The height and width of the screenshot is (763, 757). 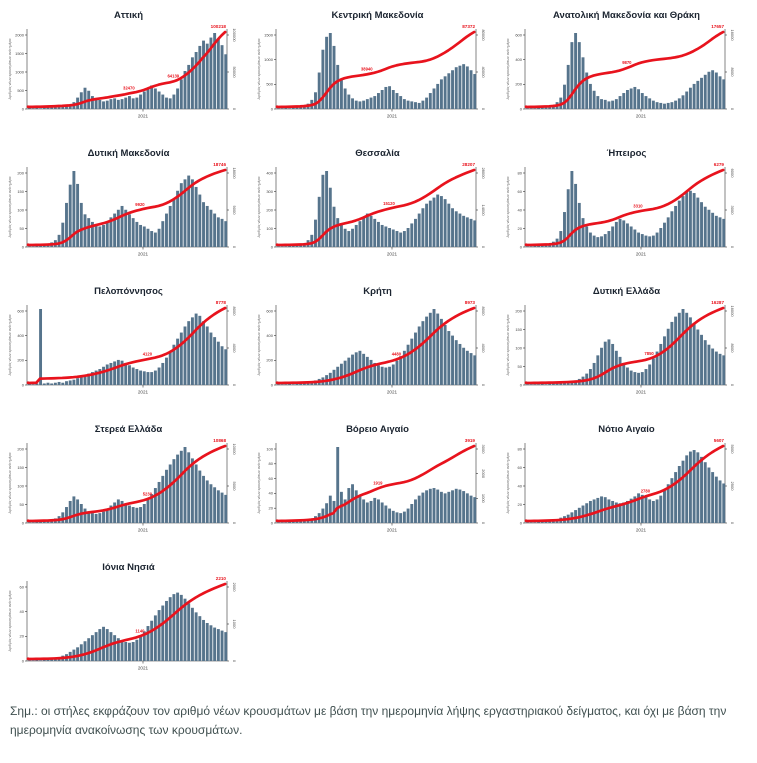 What do you see at coordinates (717, 302) in the screenshot?
I see `cumulative-total-label: 16287` at bounding box center [717, 302].